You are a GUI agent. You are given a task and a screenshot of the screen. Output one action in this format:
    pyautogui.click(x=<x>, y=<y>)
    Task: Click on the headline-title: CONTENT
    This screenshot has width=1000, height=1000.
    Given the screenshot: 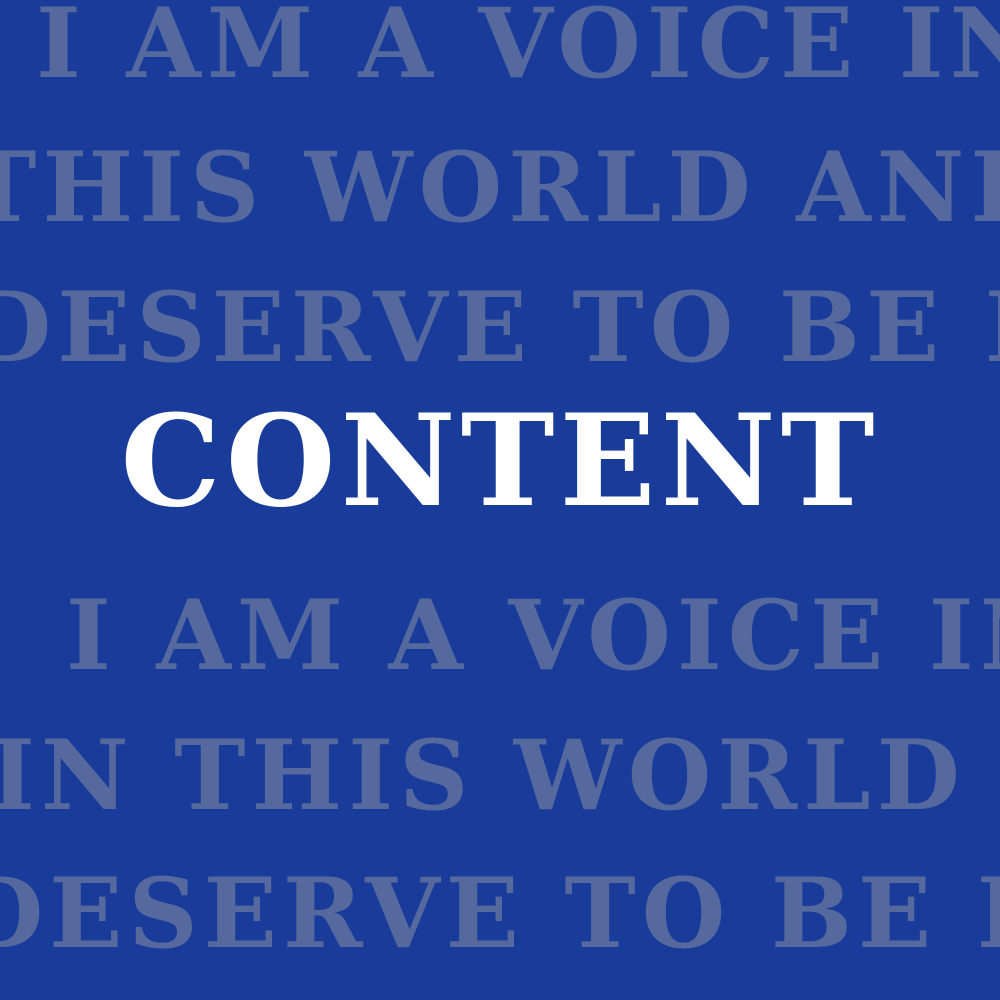 What is the action you would take?
    pyautogui.click(x=500, y=461)
    